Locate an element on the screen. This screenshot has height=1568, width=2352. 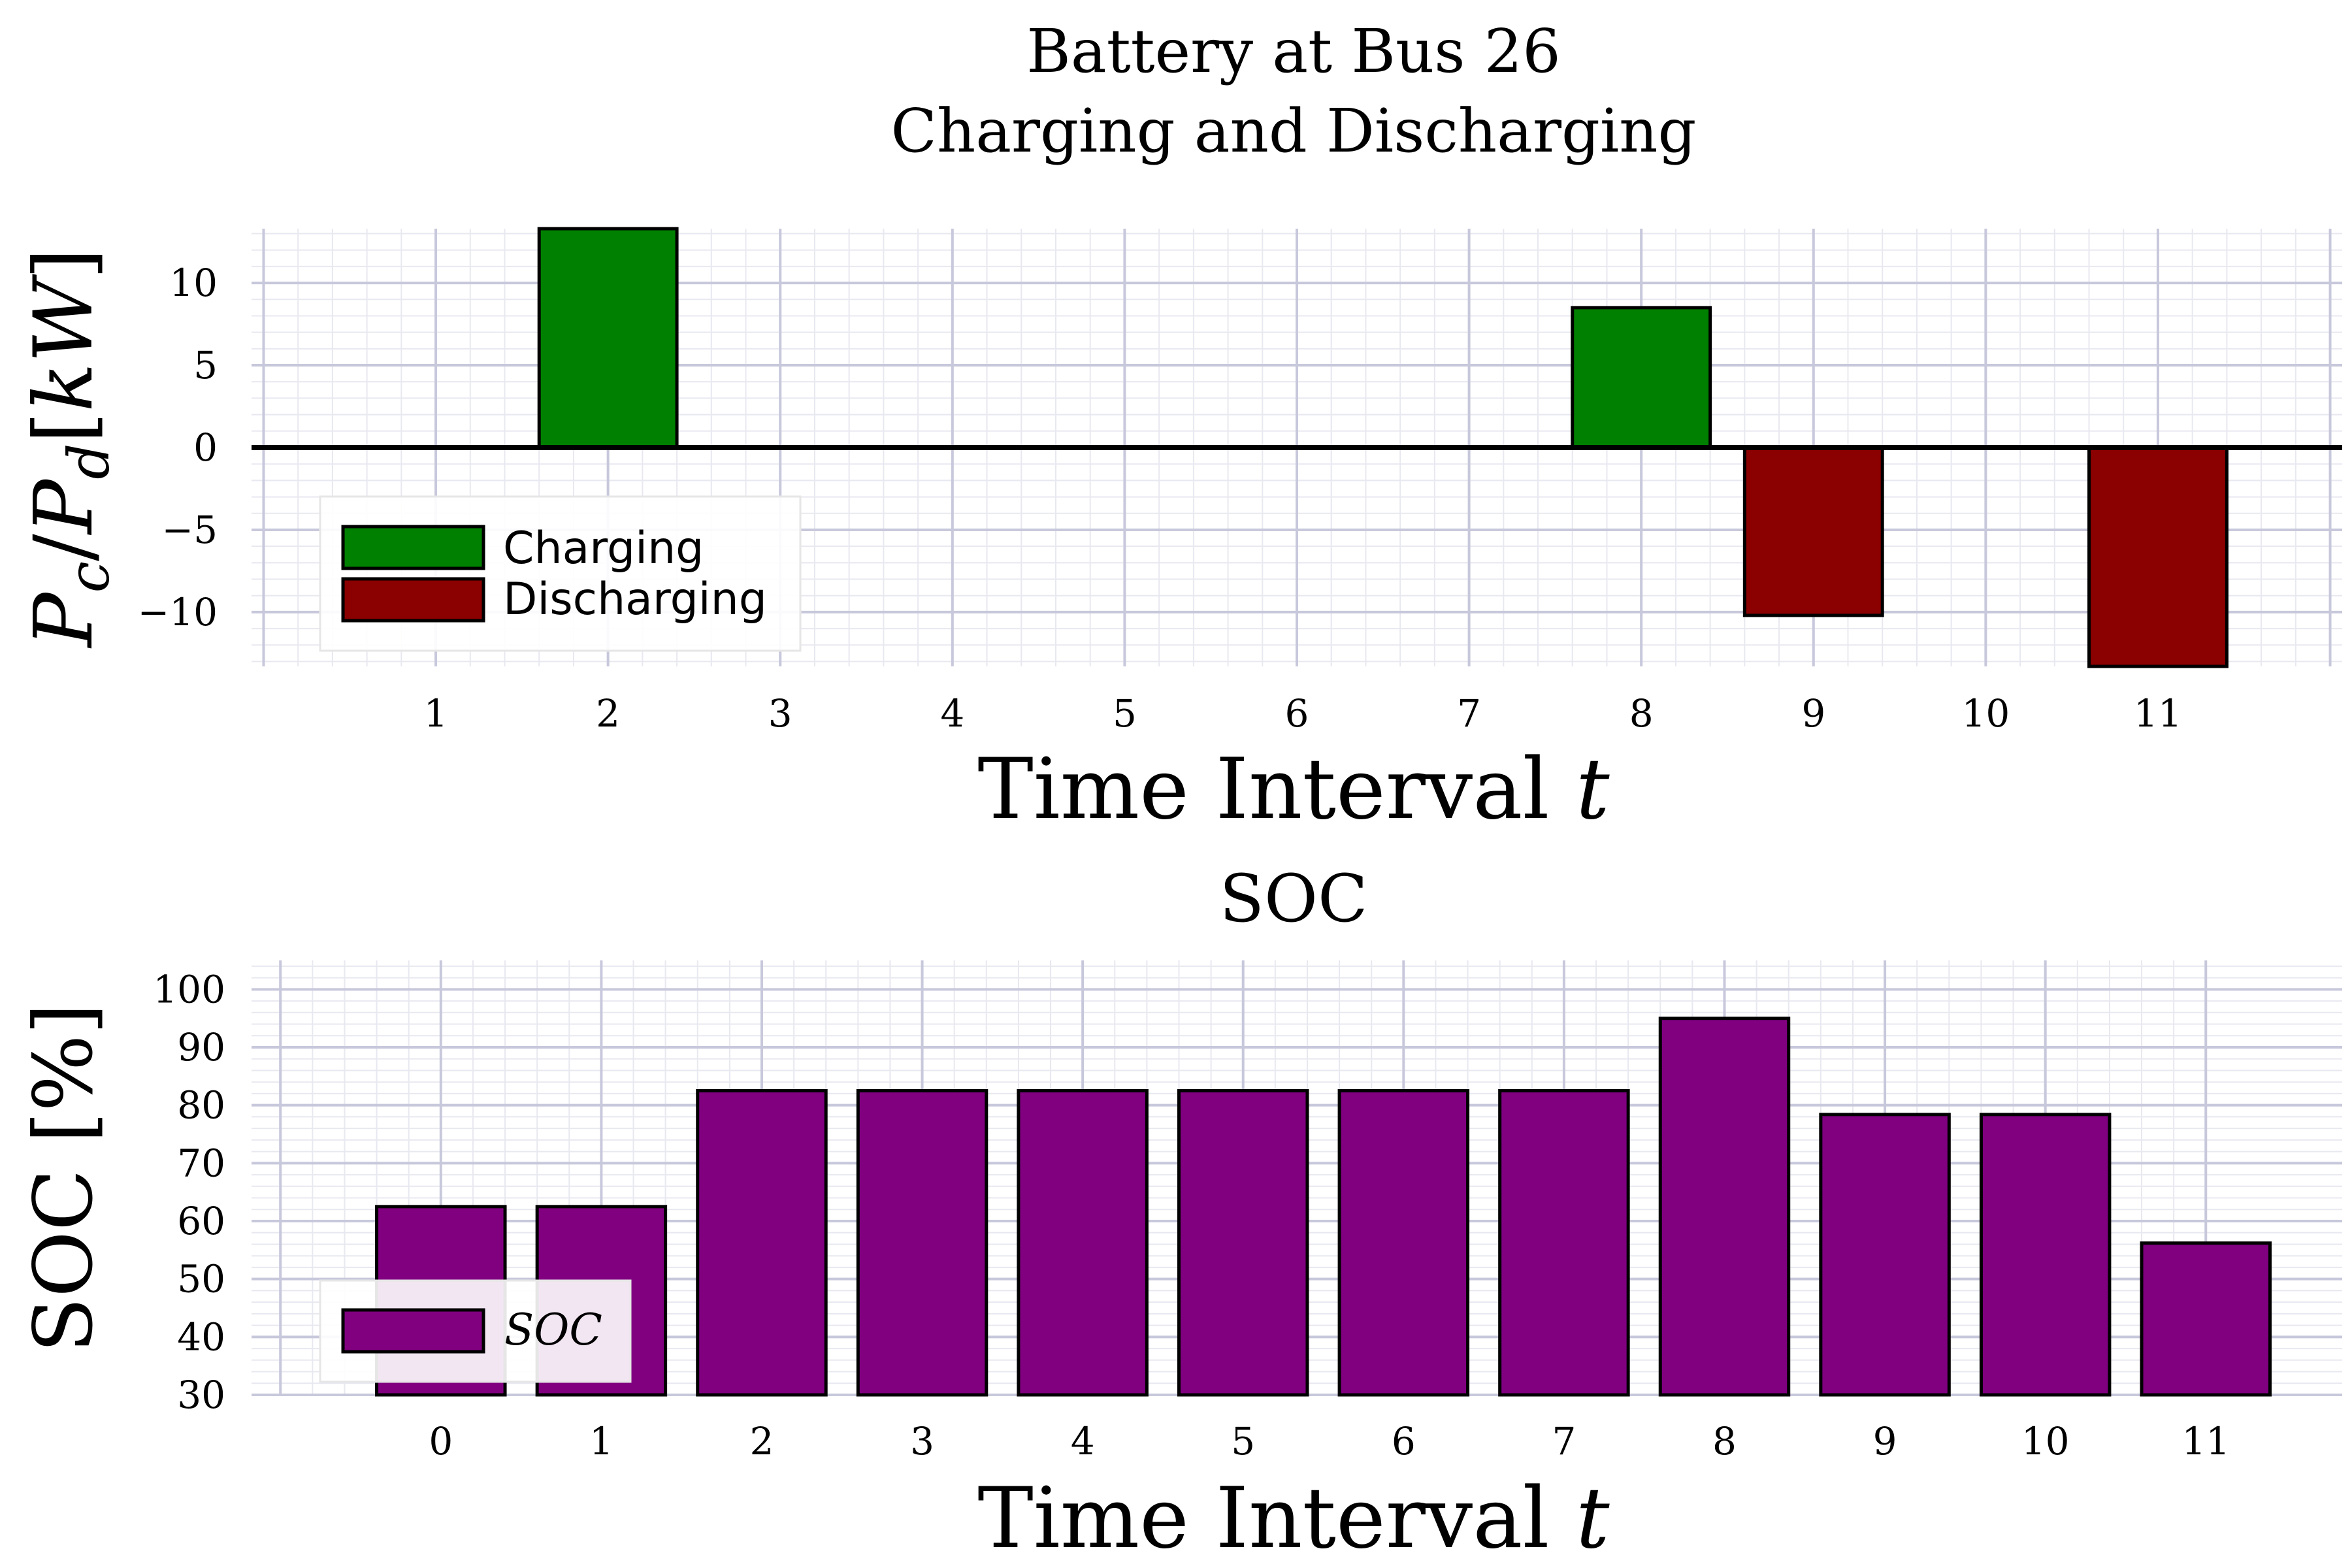
soc-bar-t5 is located at coordinates (1243, 1243).